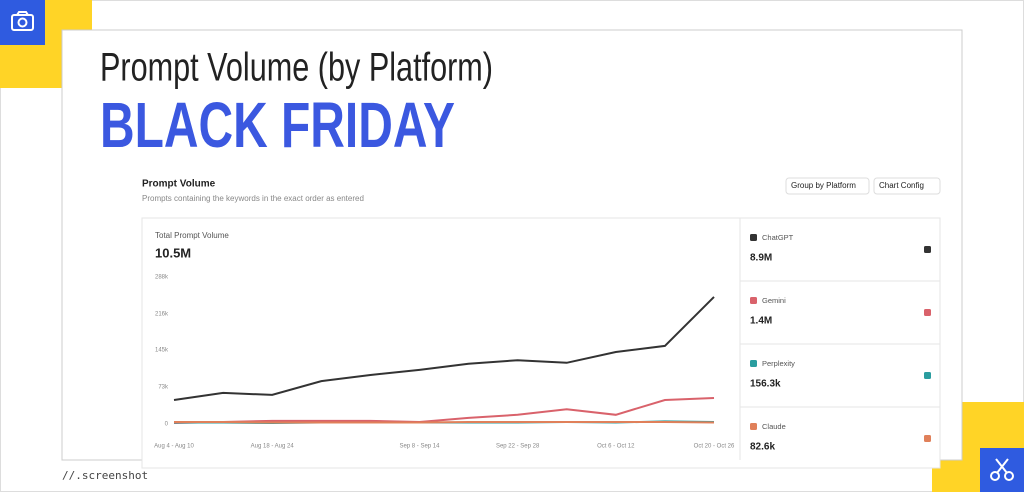 This screenshot has width=1024, height=492. What do you see at coordinates (162, 314) in the screenshot?
I see `y-tick-label: 216k` at bounding box center [162, 314].